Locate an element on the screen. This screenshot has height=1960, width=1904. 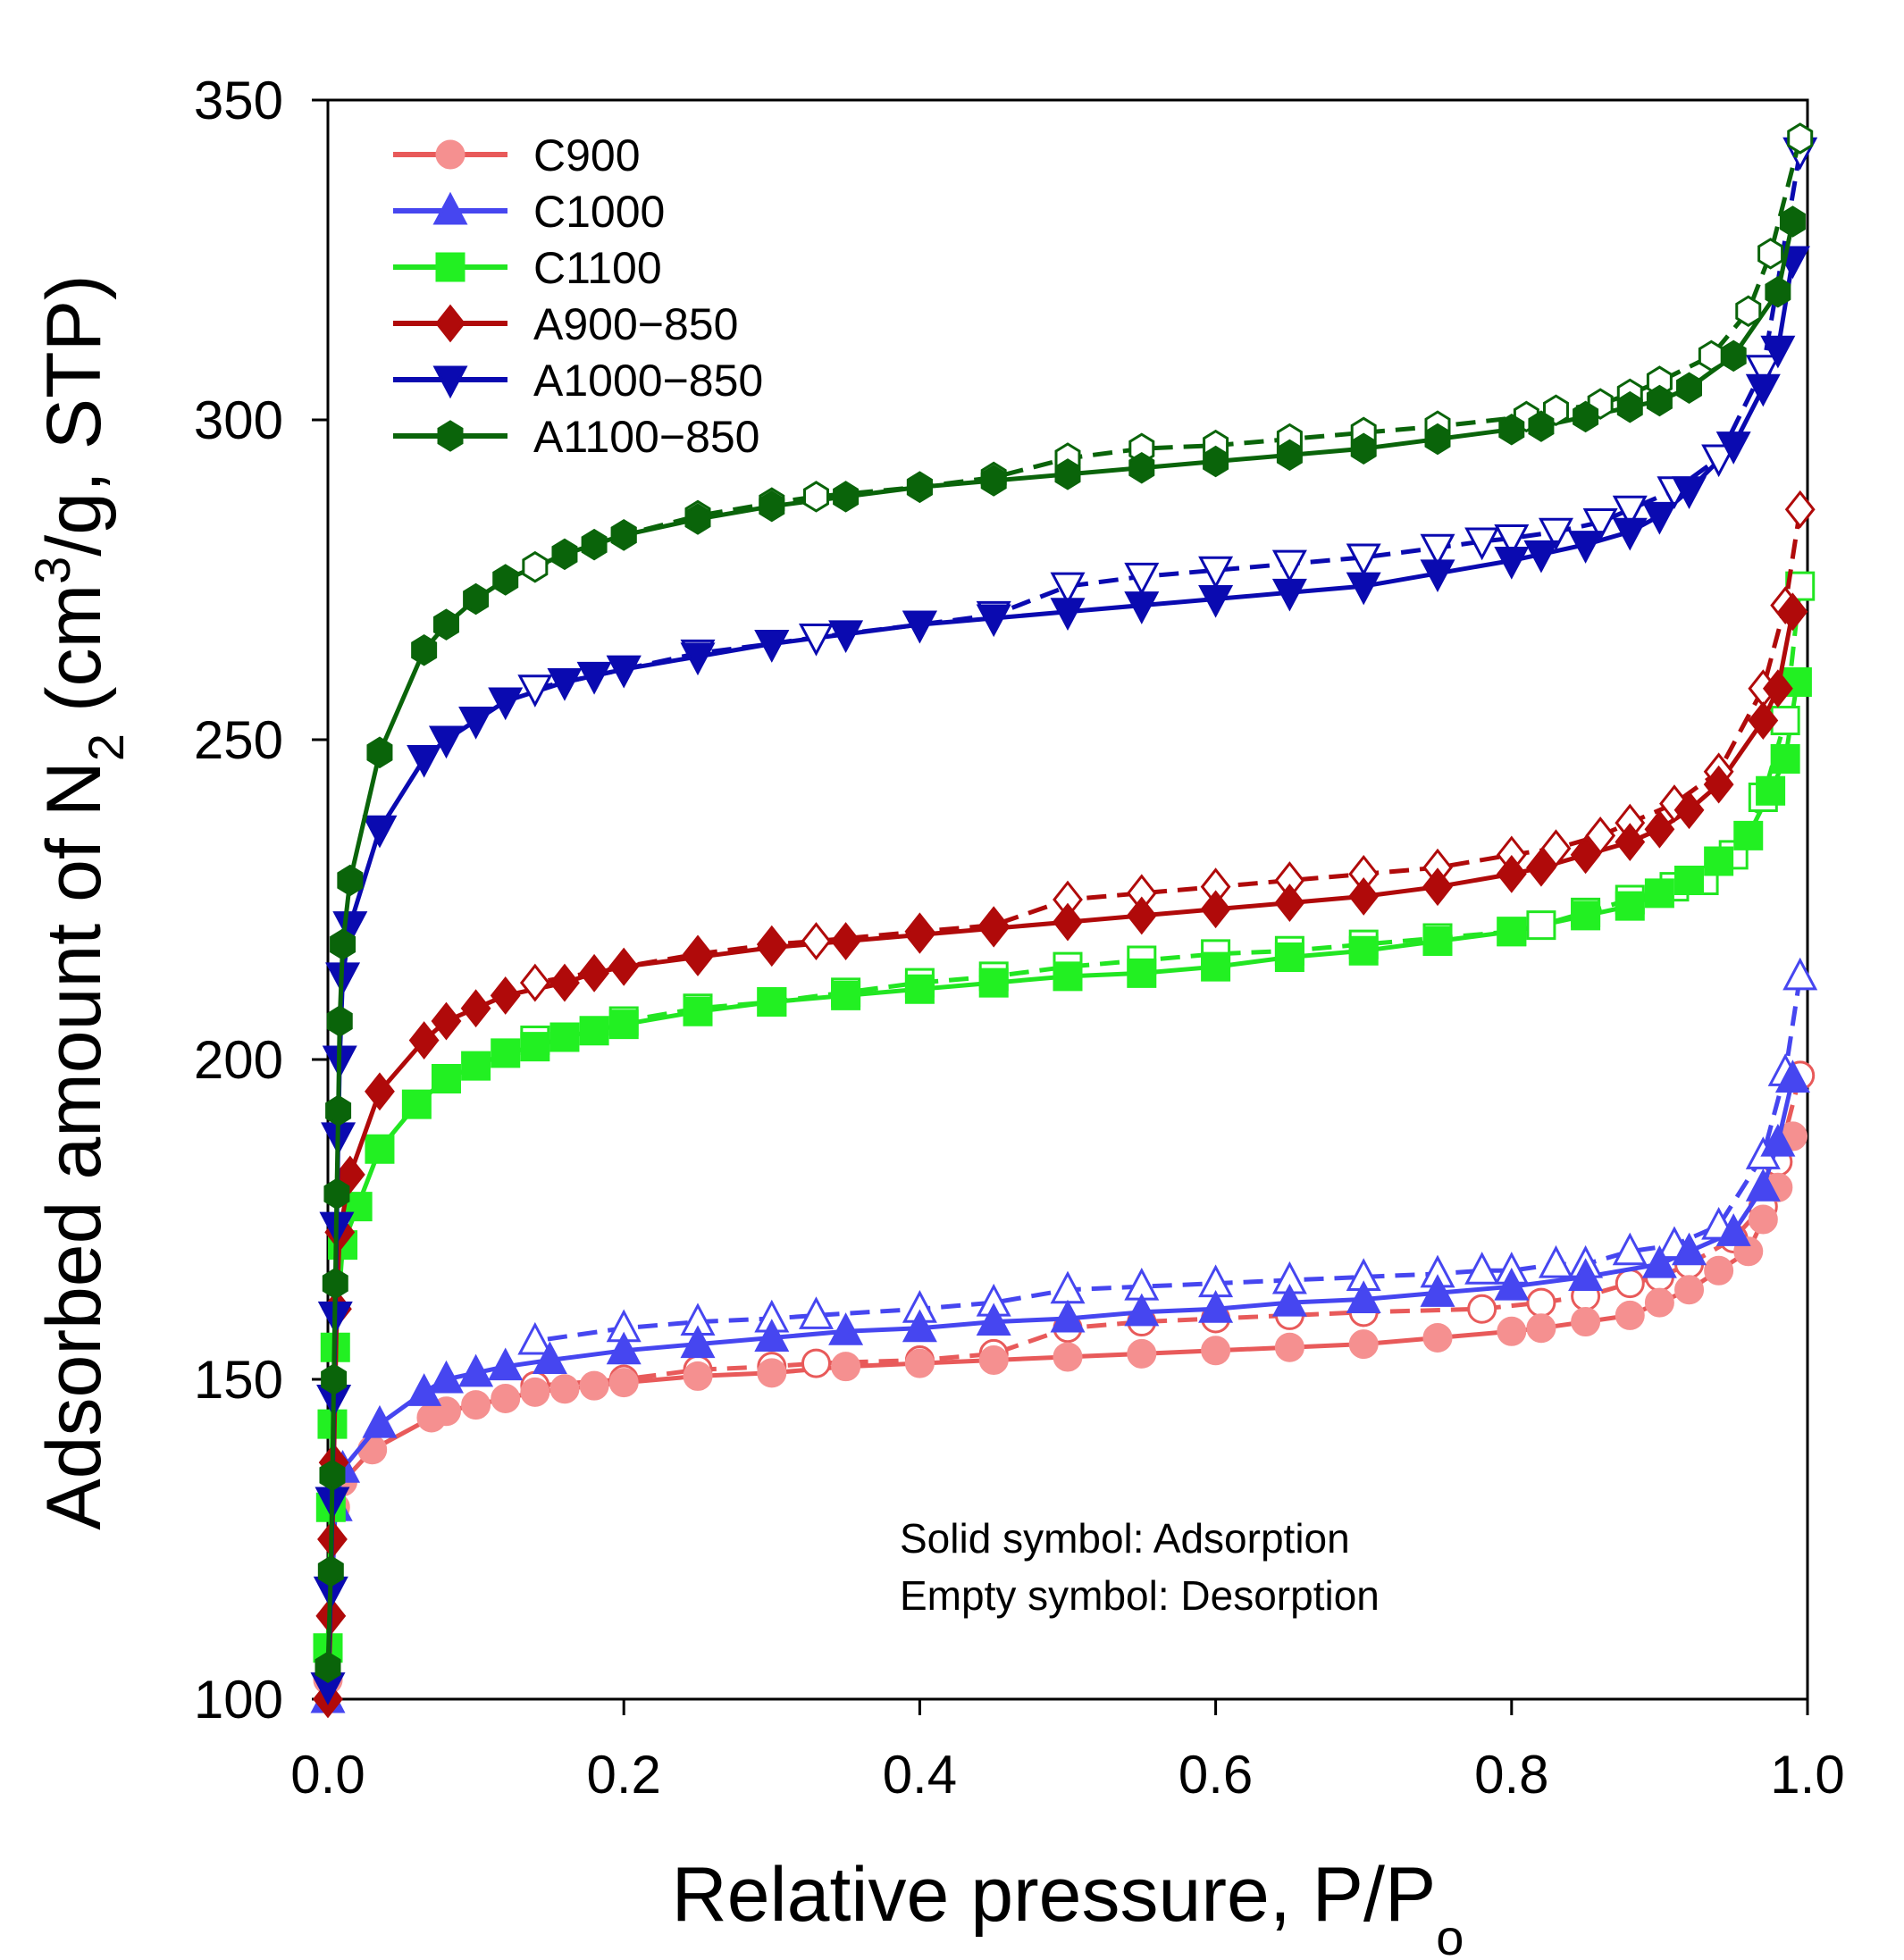
legend-label: C1100 is located at coordinates (598, 268).